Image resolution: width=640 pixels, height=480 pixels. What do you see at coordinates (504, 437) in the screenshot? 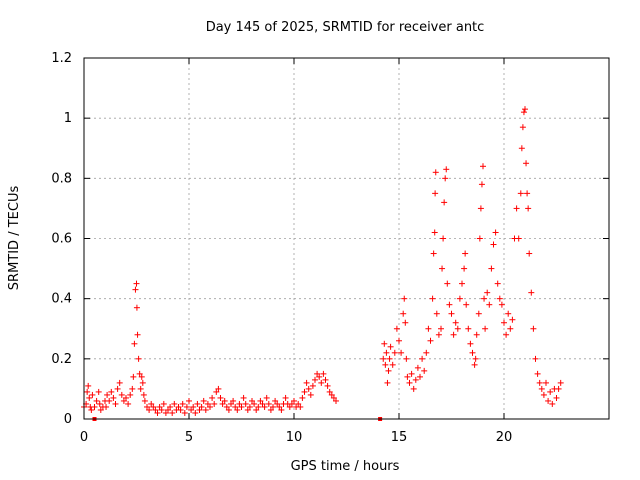
I see `x-tick-label: 20` at bounding box center [504, 437].